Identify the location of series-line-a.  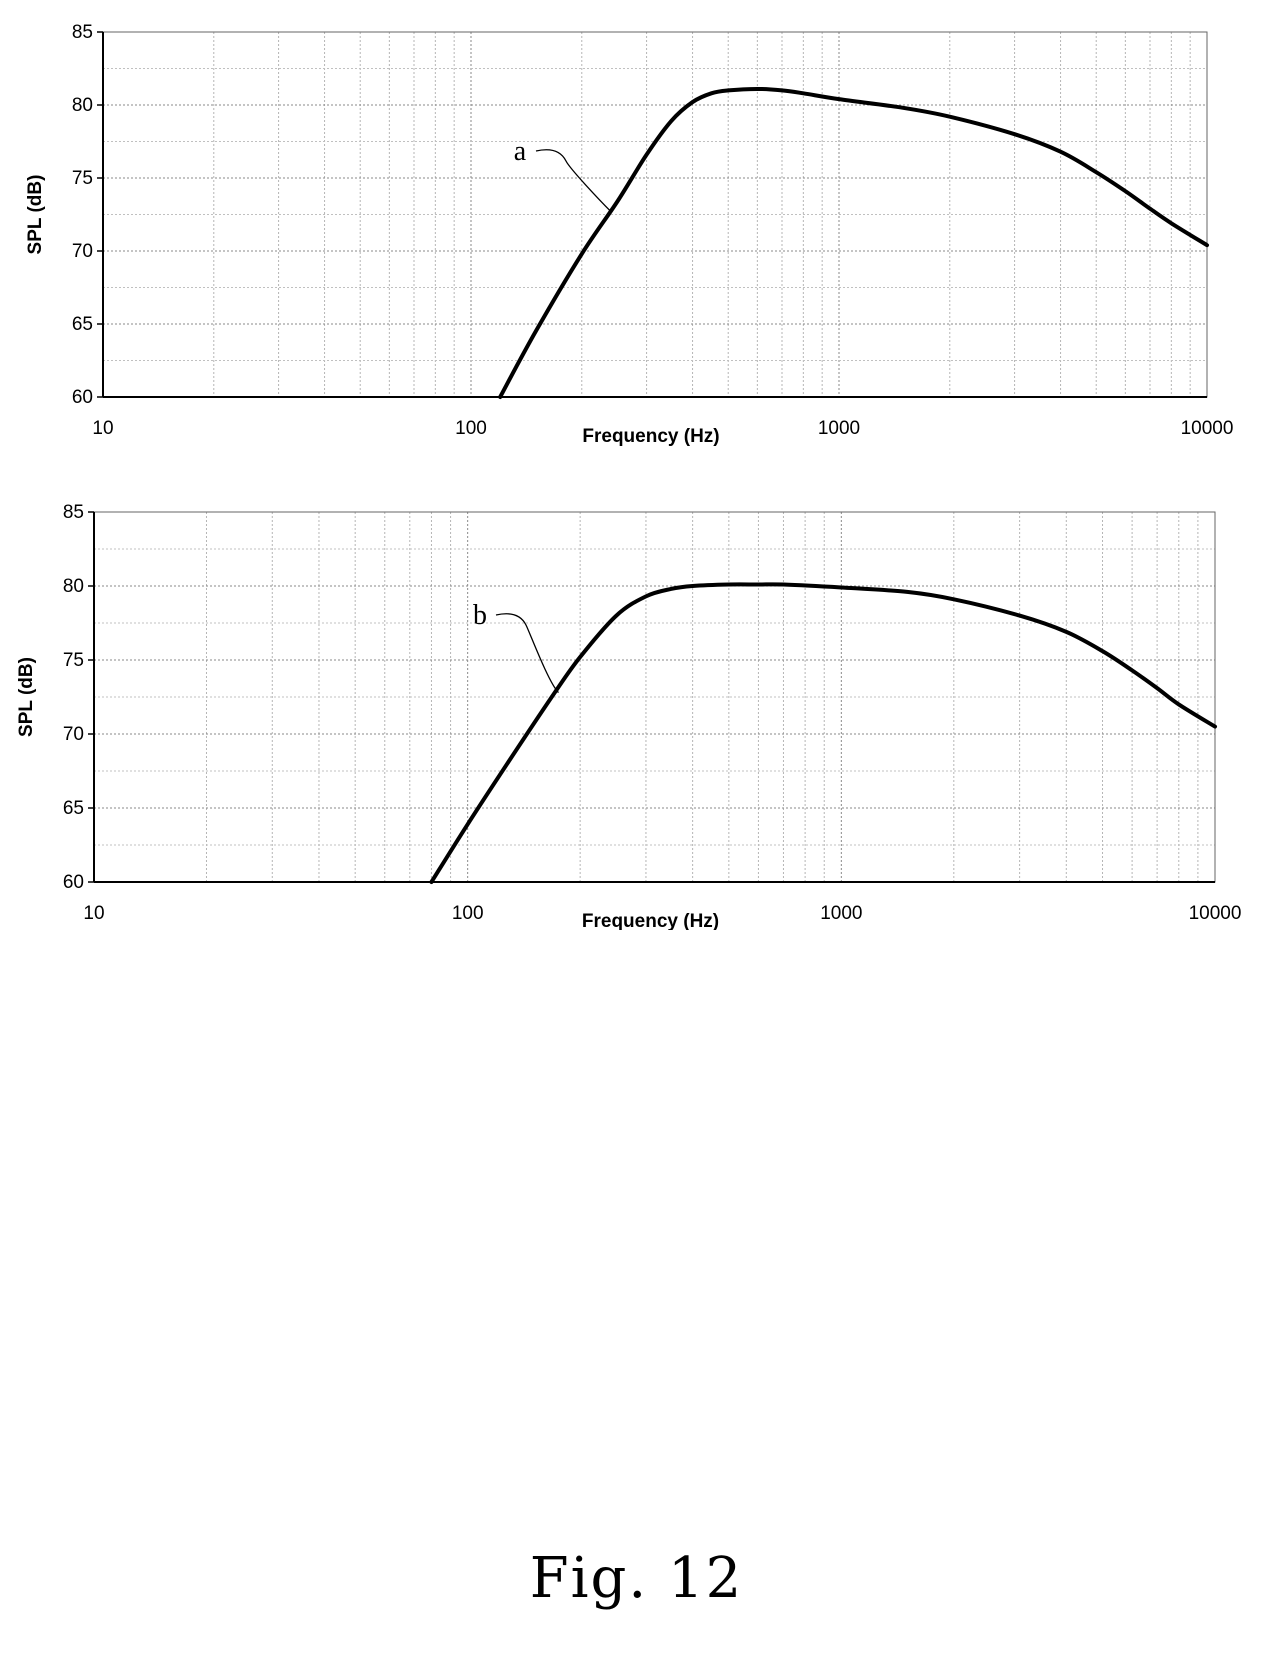
(853, 242).